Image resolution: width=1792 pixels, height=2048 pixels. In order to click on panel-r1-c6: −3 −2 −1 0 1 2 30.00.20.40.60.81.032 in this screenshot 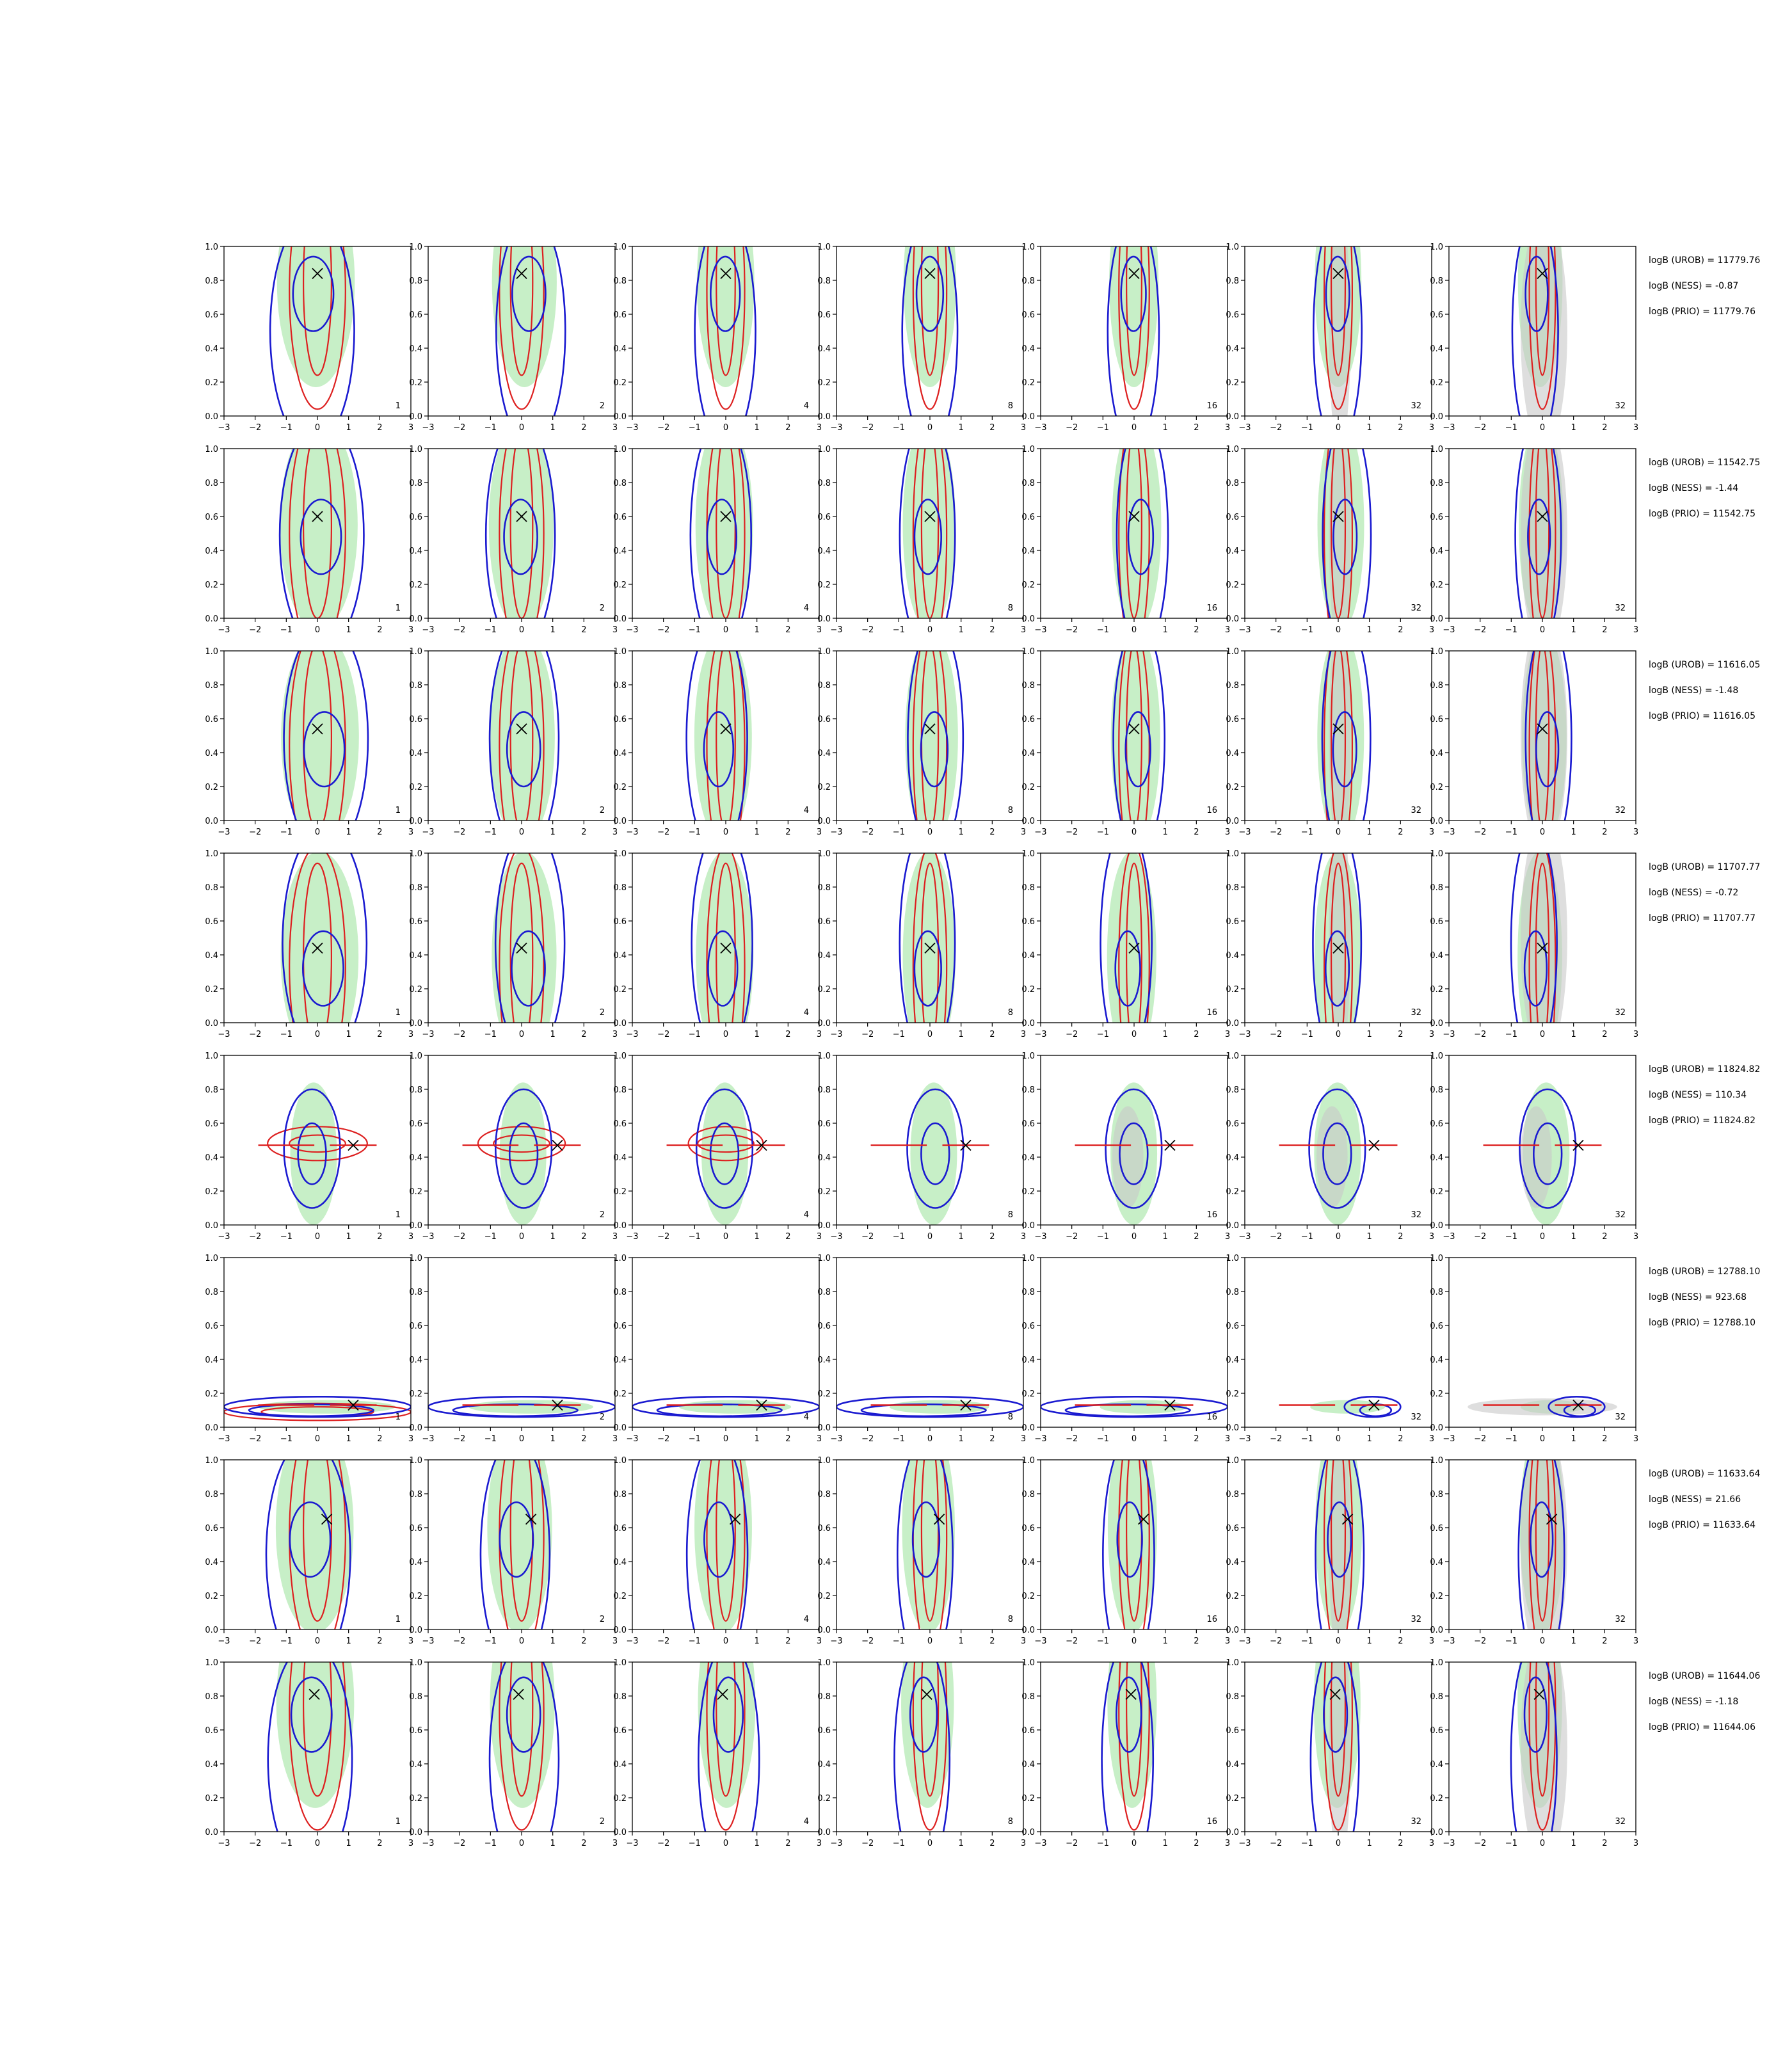, I will do `click(1330, 338)`.